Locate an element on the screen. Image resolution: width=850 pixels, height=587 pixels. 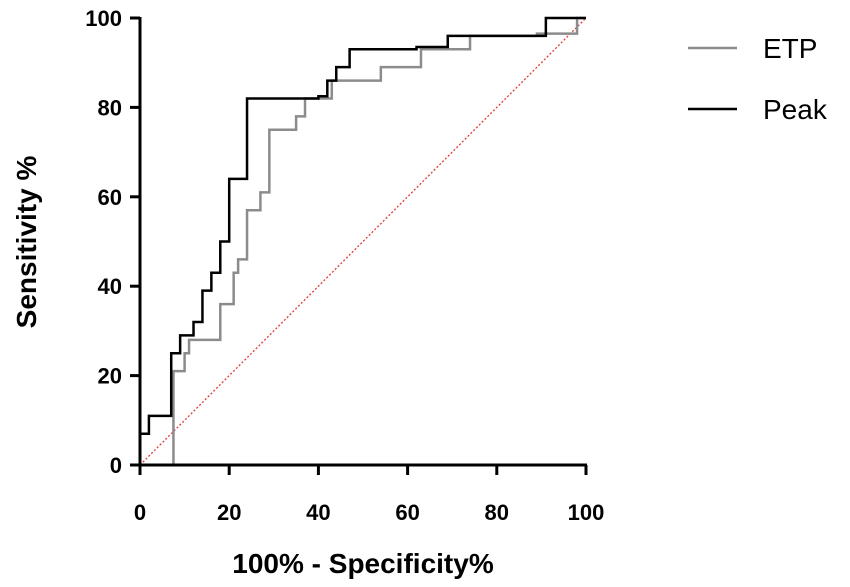
y-tick-label: 100 is located at coordinates (103, 18).